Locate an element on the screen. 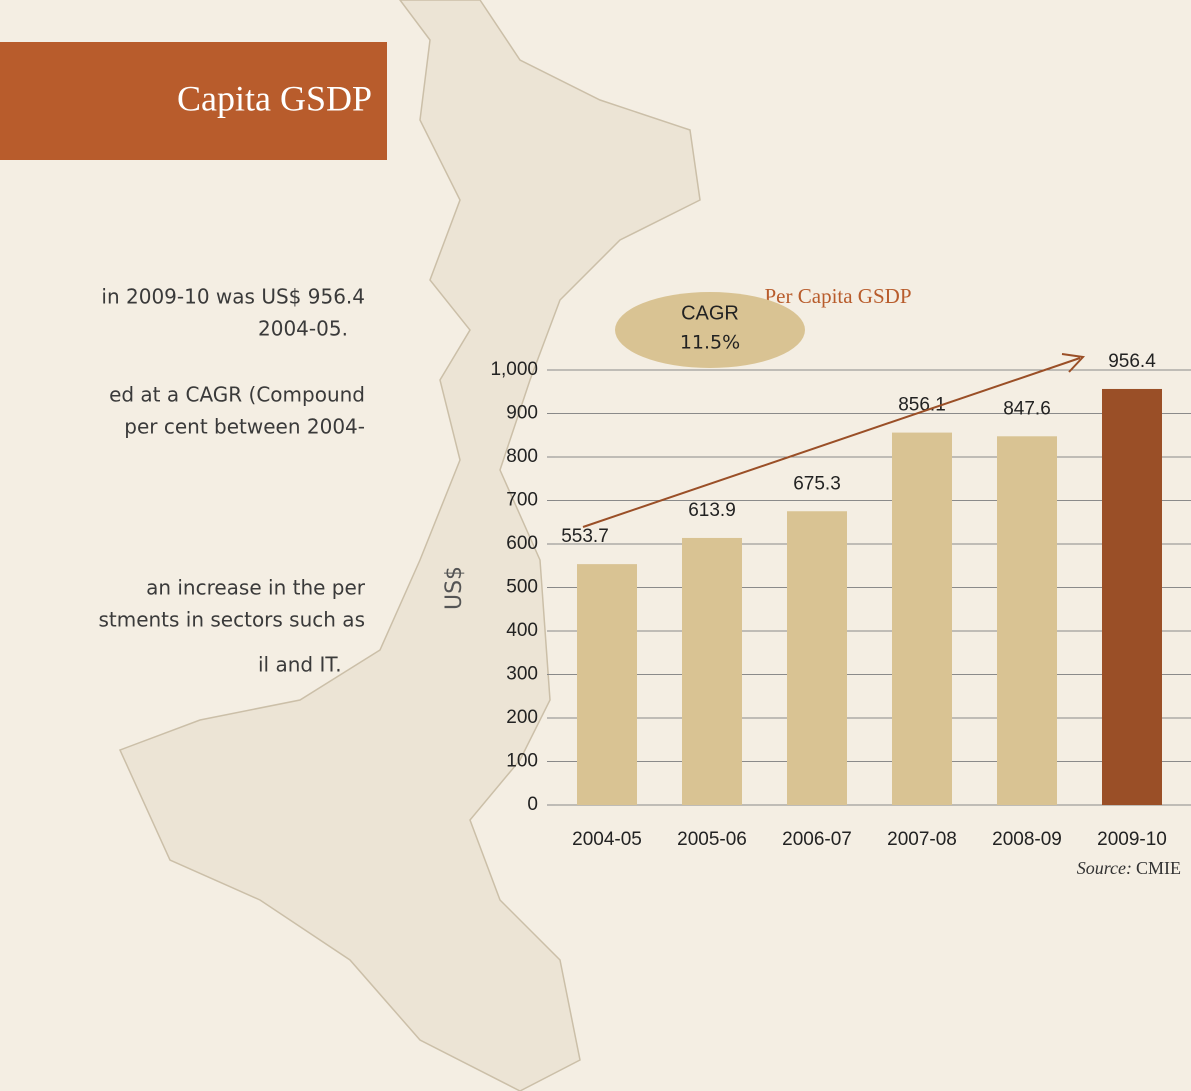 The height and width of the screenshot is (1091, 1191). body-line: ed at a CAGR (Compound is located at coordinates (237, 395).